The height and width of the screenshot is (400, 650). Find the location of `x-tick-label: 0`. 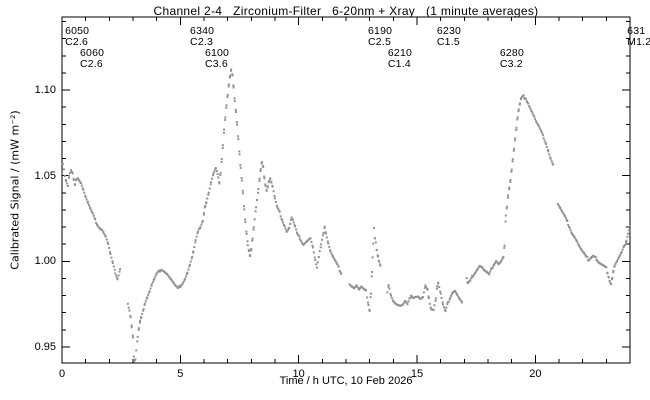

x-tick-label: 0 is located at coordinates (62, 374).